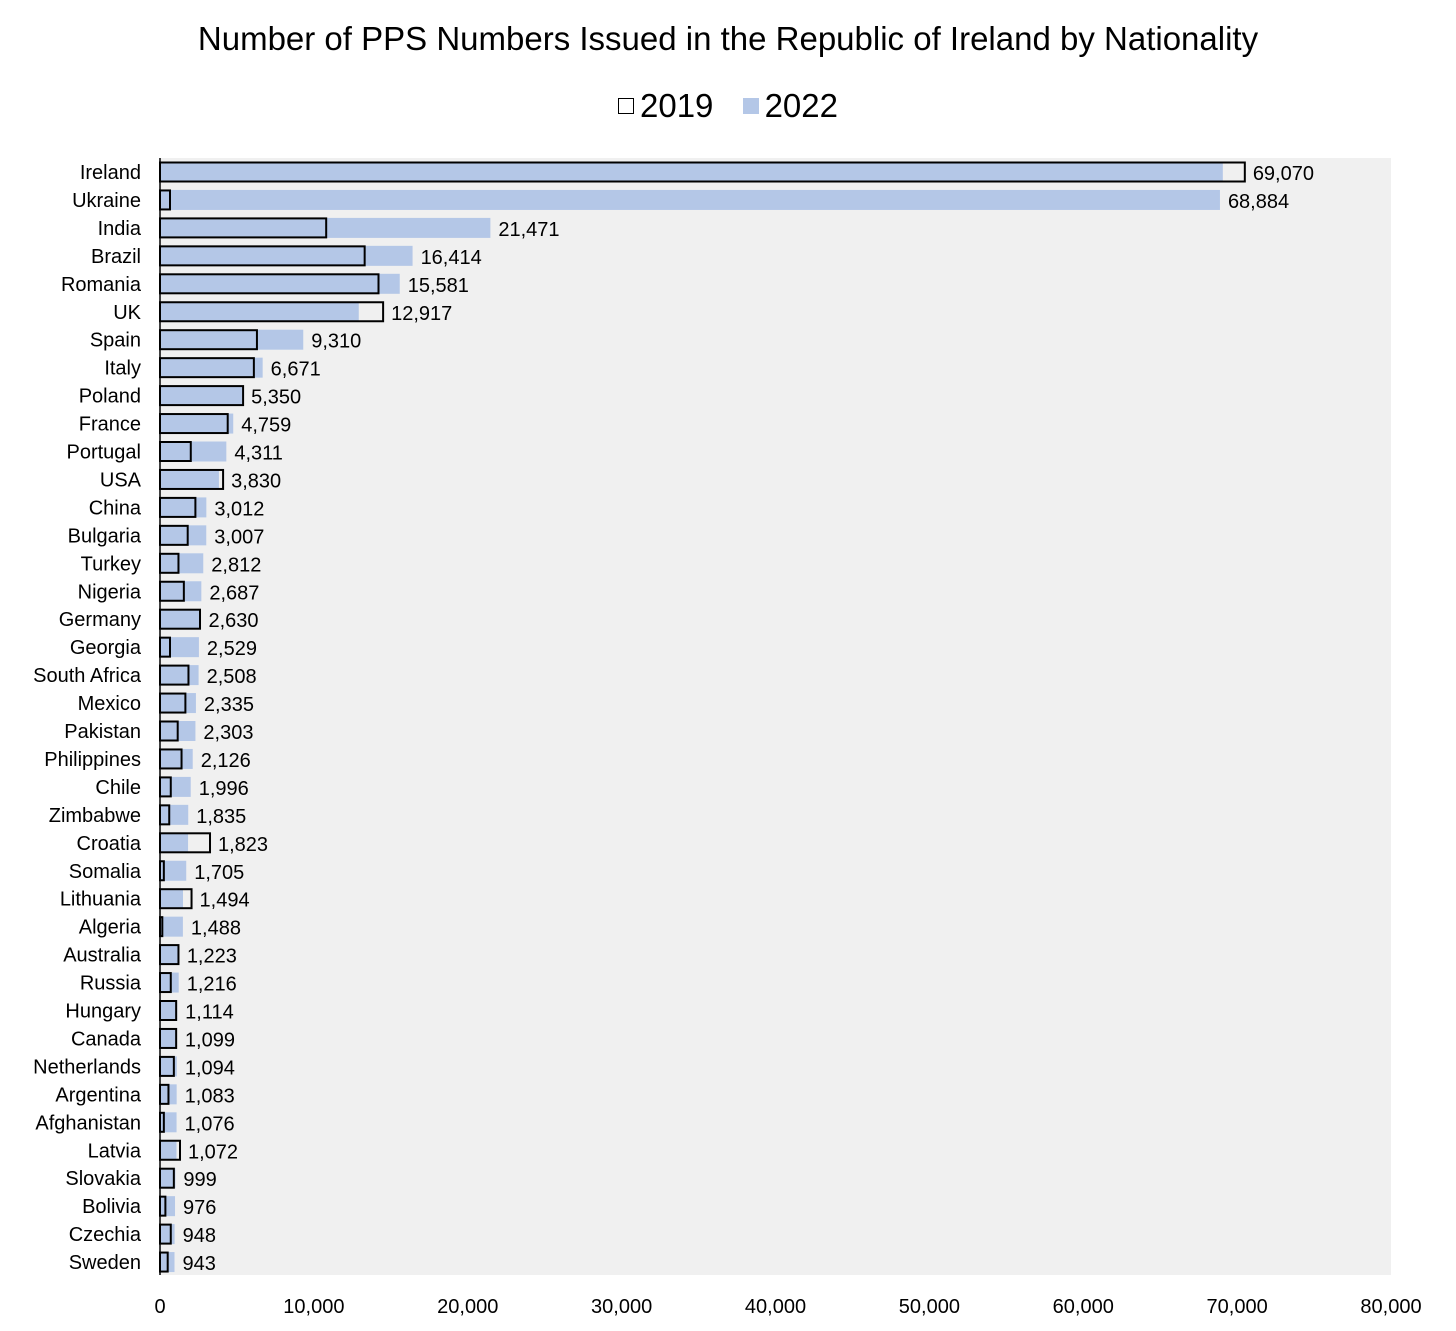 The width and height of the screenshot is (1456, 1331). What do you see at coordinates (105, 536) in the screenshot?
I see `category-label: Bulgaria` at bounding box center [105, 536].